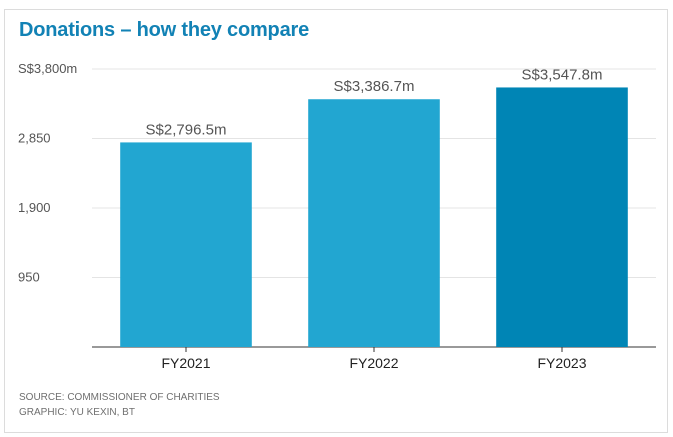 The width and height of the screenshot is (673, 437). What do you see at coordinates (34, 207) in the screenshot?
I see `y-tick-label: 1,900` at bounding box center [34, 207].